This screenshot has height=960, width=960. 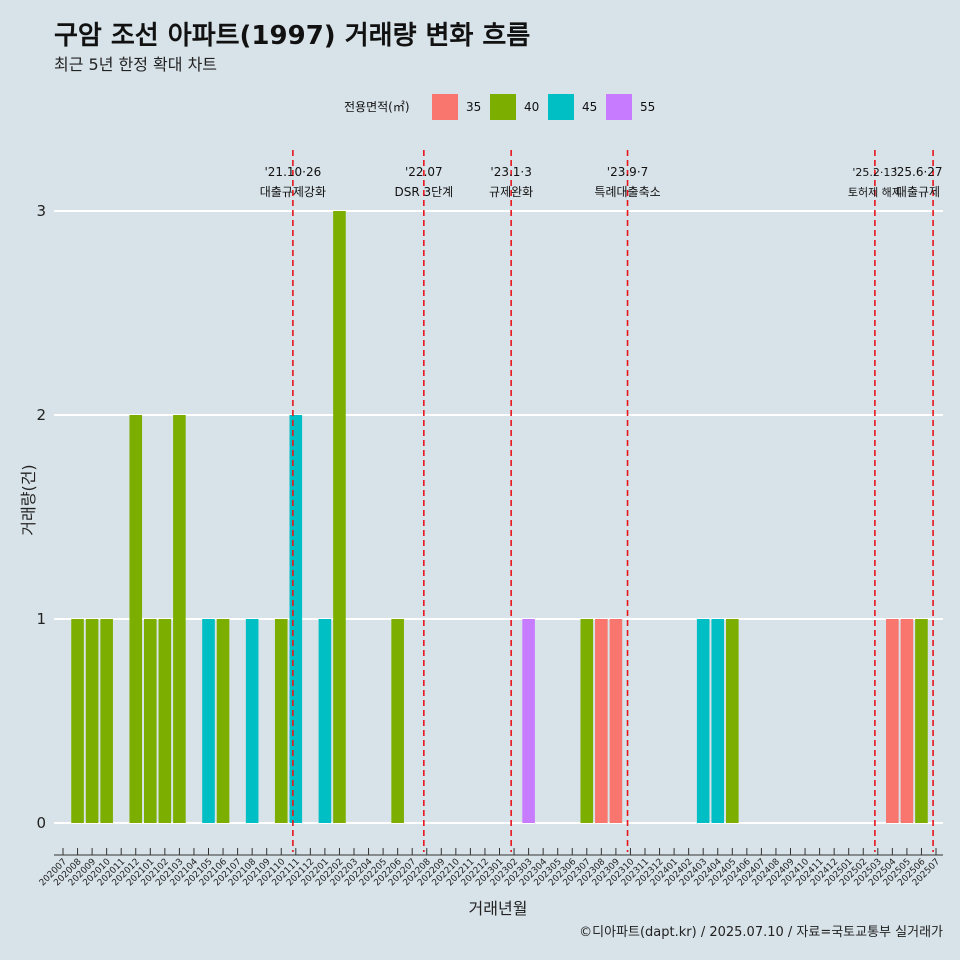 I want to click on y-tick-label: 3, so click(x=41, y=211).